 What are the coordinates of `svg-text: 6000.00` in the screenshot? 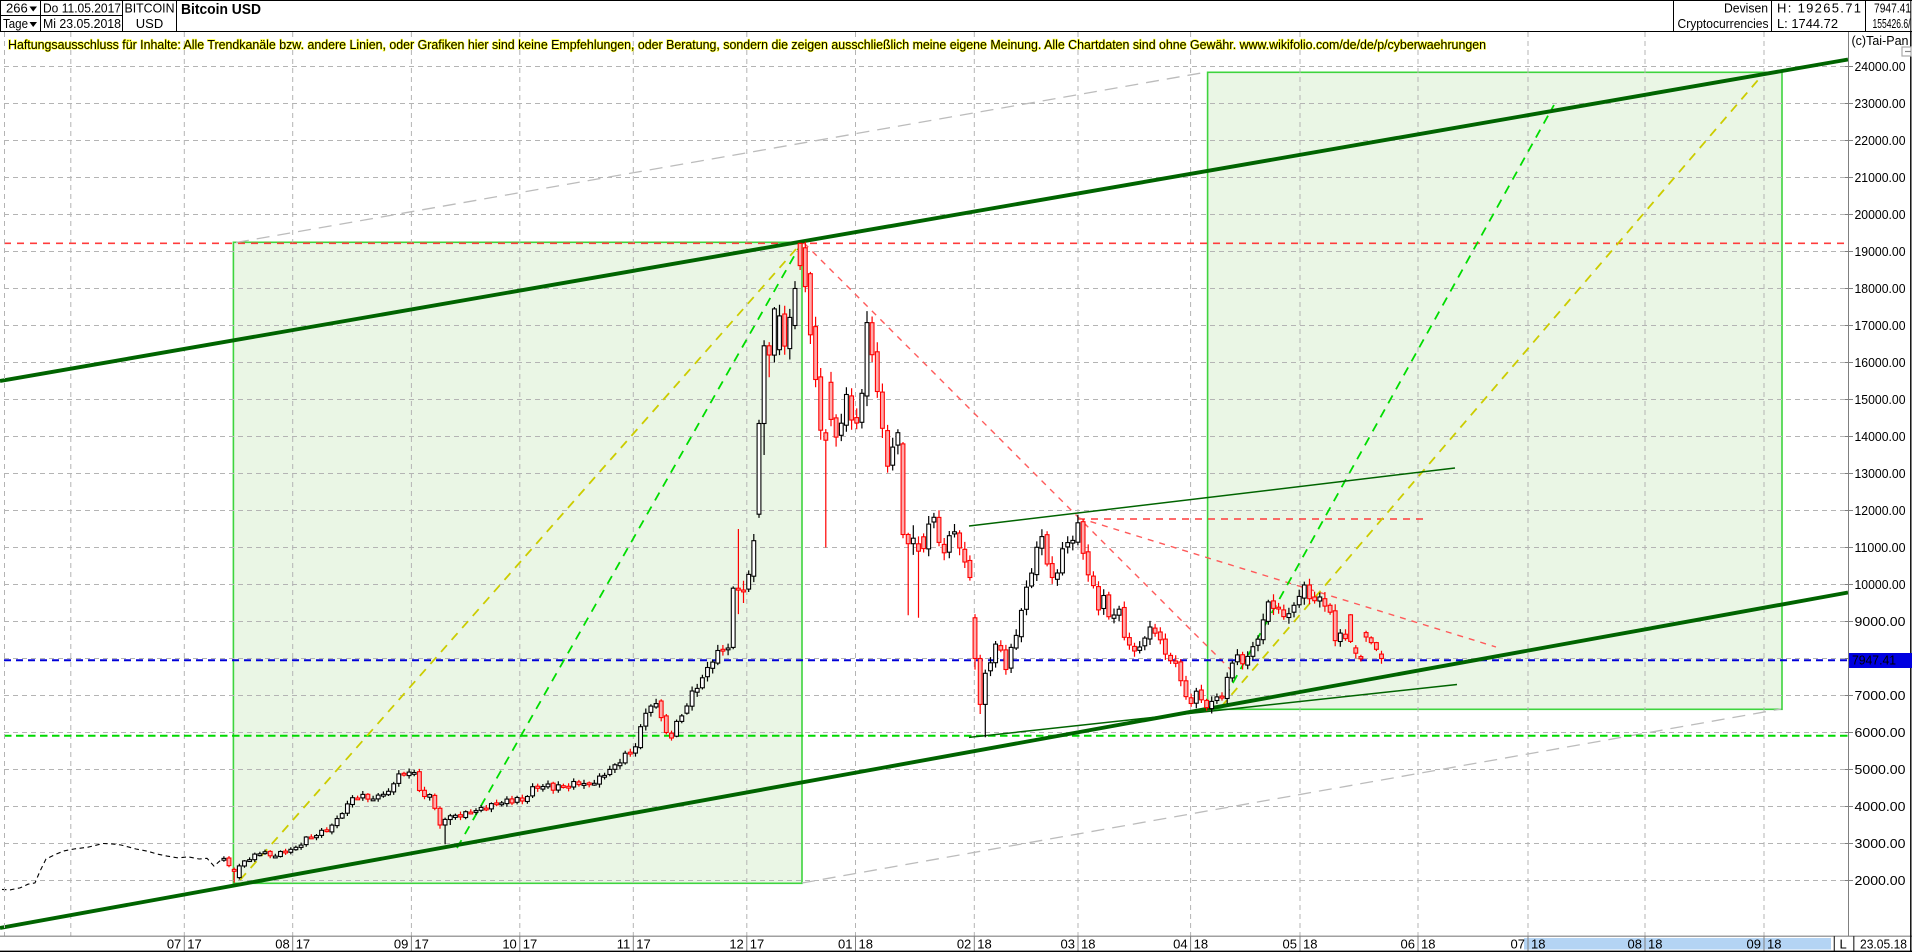 It's located at (1880, 732).